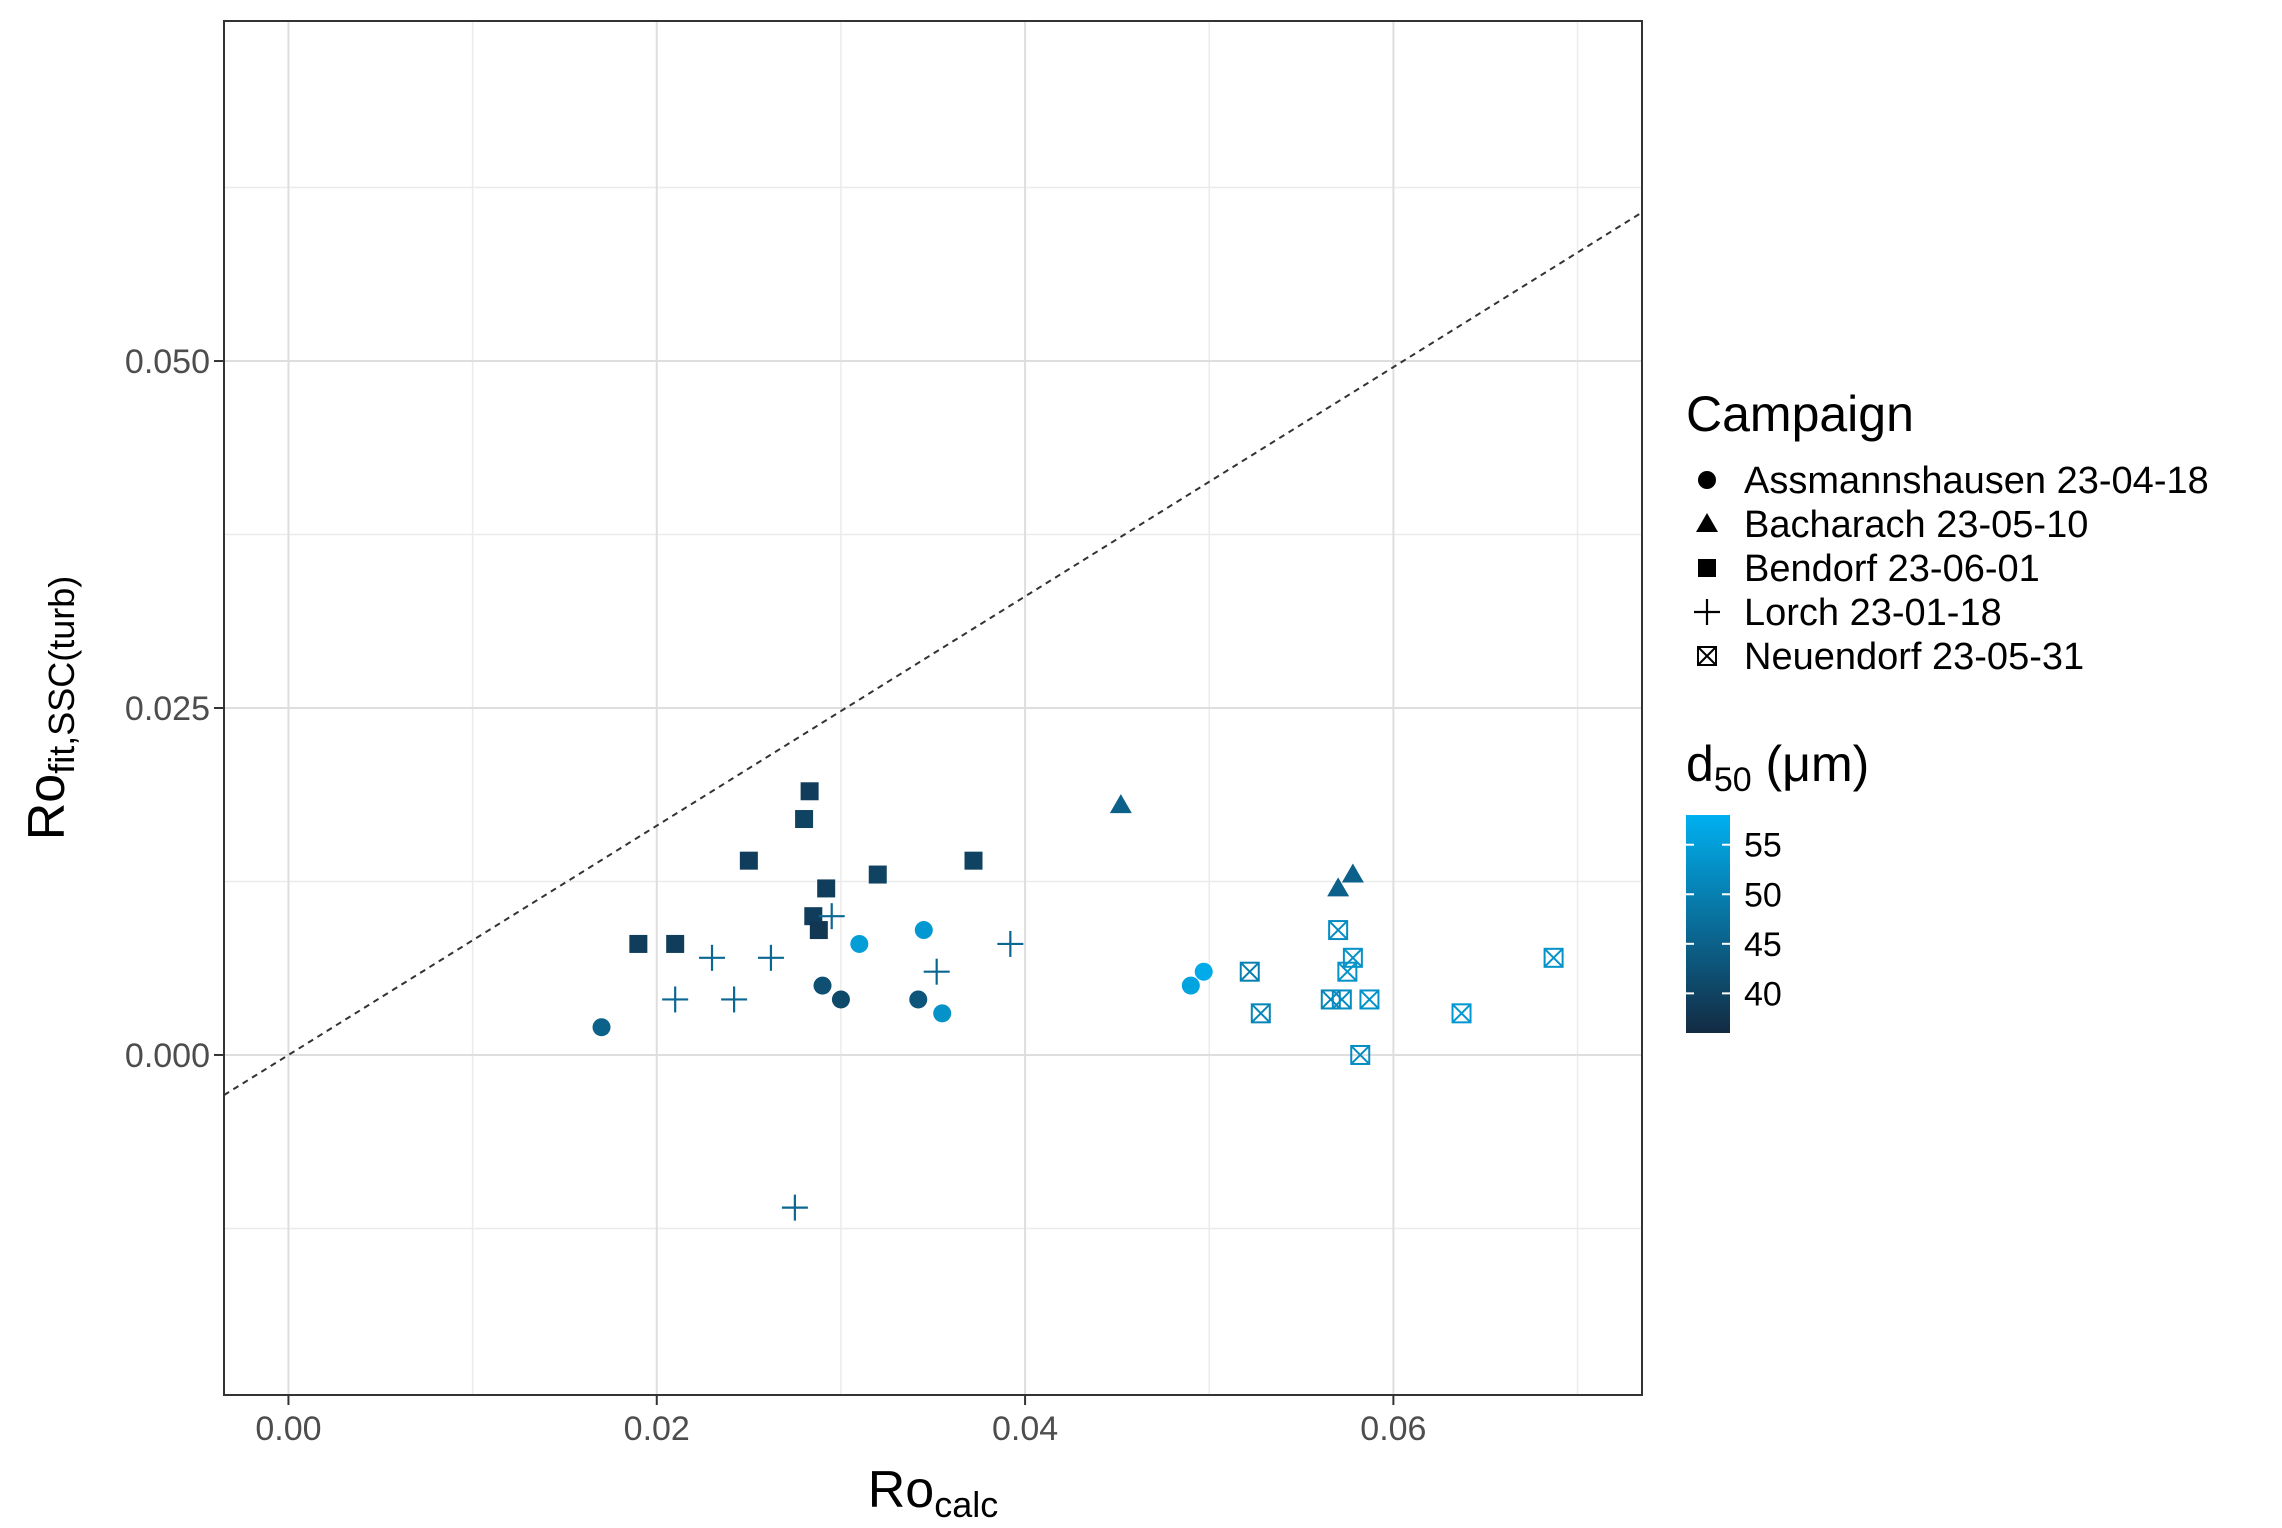 The height and width of the screenshot is (1528, 2282). I want to click on legend-key-square, so click(1707, 568).